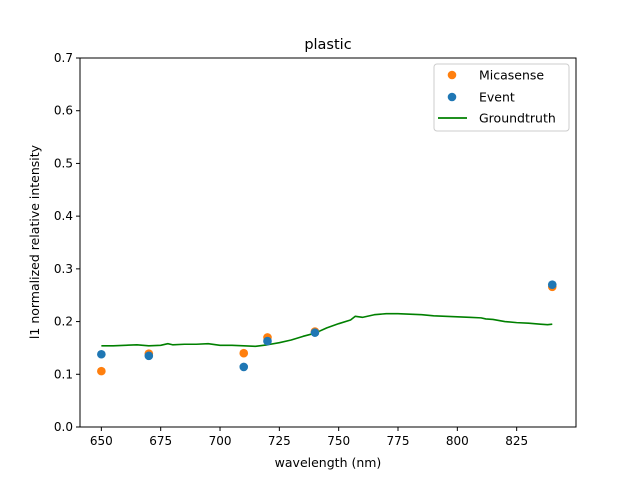  I want to click on micasense-legend-marker, so click(452, 75).